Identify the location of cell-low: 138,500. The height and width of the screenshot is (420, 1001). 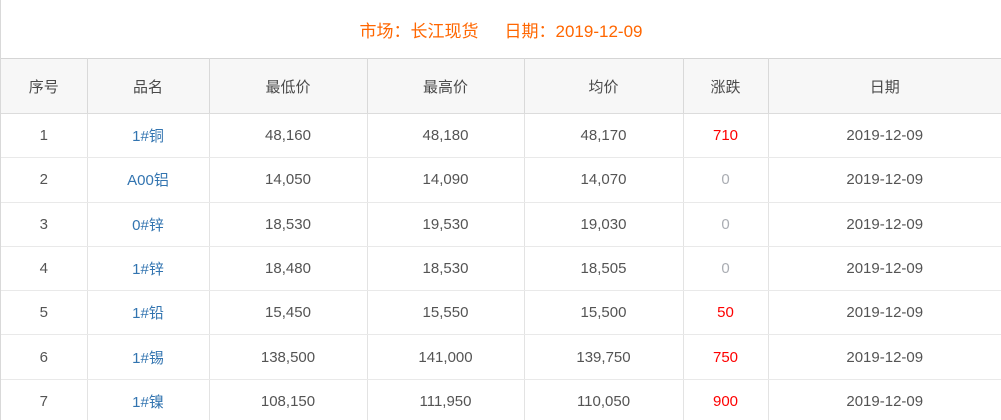
(287, 357).